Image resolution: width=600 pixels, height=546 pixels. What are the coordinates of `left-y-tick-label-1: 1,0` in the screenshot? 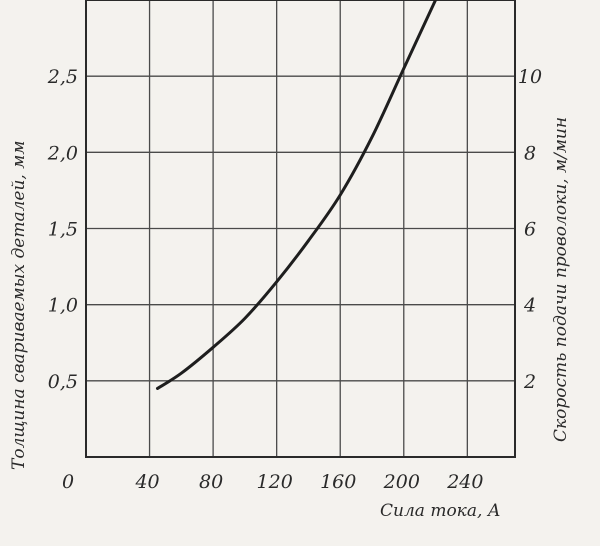 It's located at (63, 306).